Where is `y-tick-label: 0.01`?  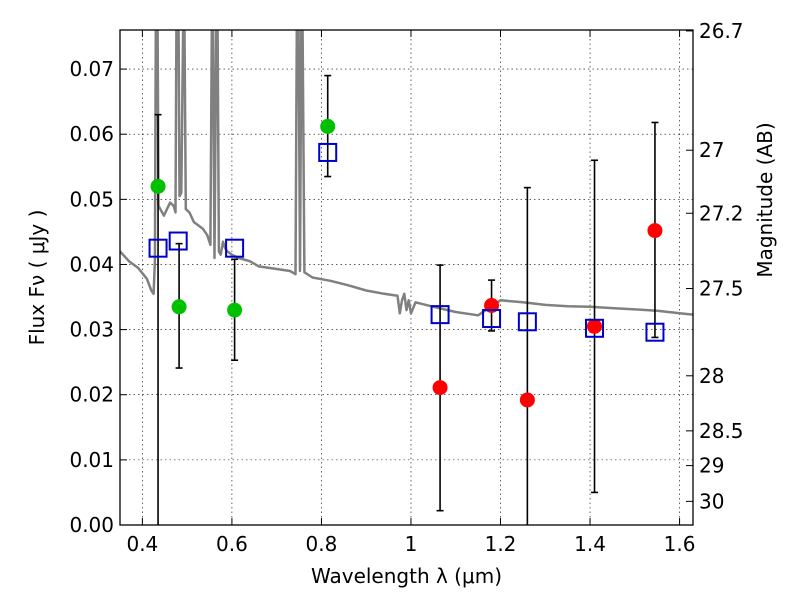 y-tick-label: 0.01 is located at coordinates (91, 460).